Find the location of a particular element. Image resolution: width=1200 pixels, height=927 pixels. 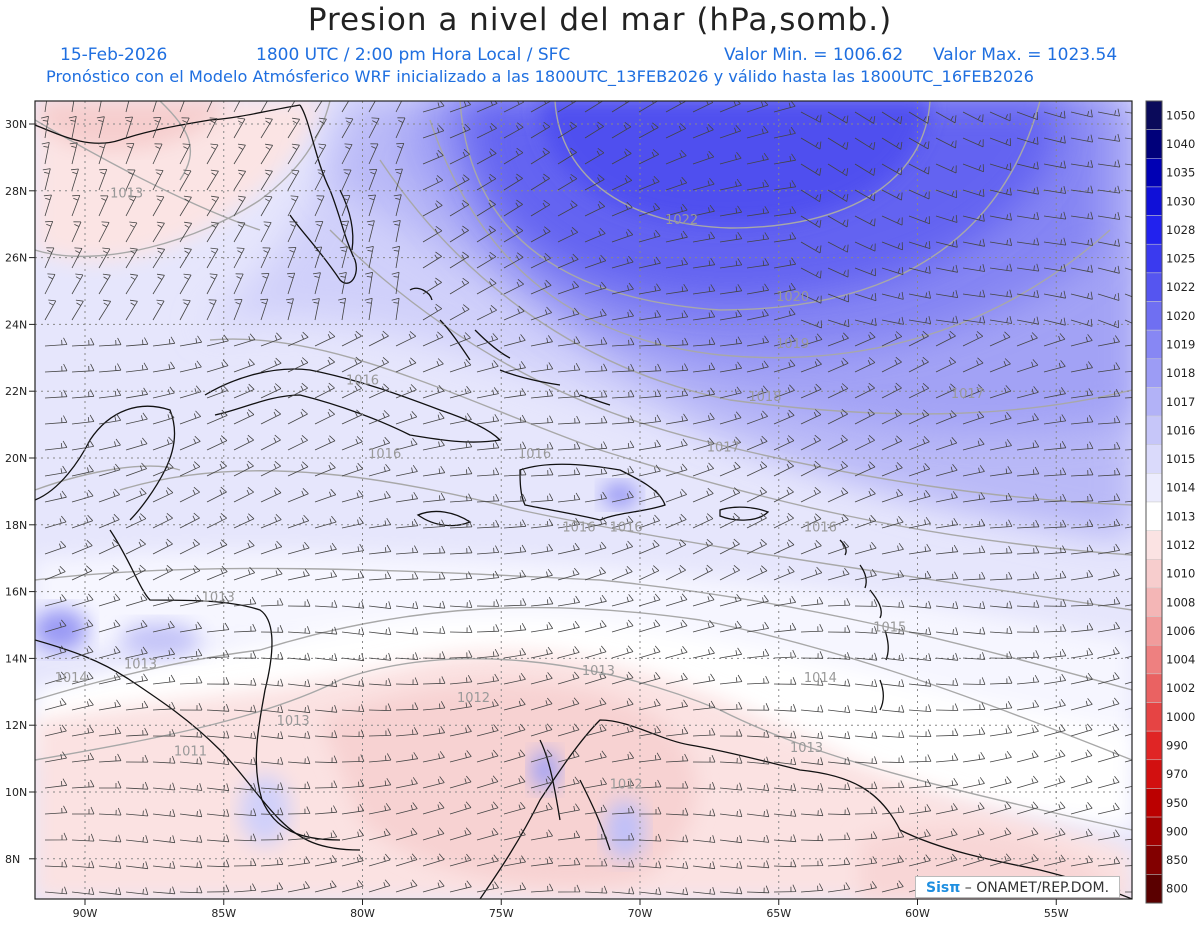

contour-label: 1013 is located at coordinates (126, 193).